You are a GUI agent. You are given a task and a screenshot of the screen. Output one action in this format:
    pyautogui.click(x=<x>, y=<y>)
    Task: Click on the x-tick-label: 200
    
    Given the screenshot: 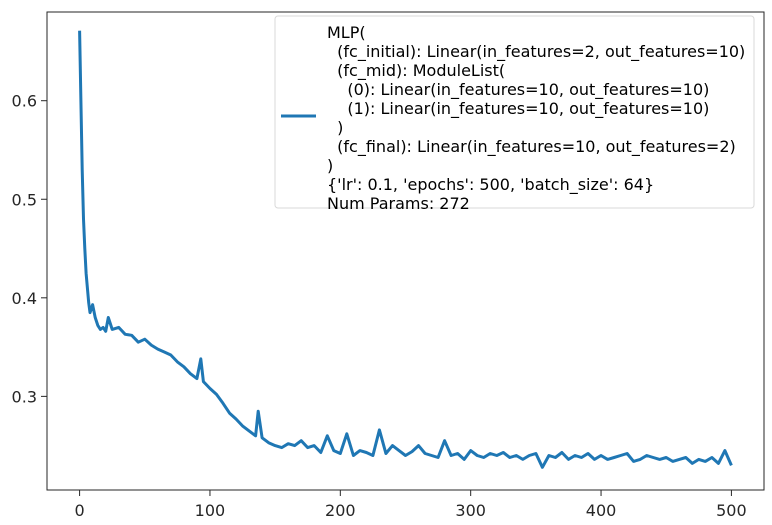 What is the action you would take?
    pyautogui.click(x=340, y=510)
    